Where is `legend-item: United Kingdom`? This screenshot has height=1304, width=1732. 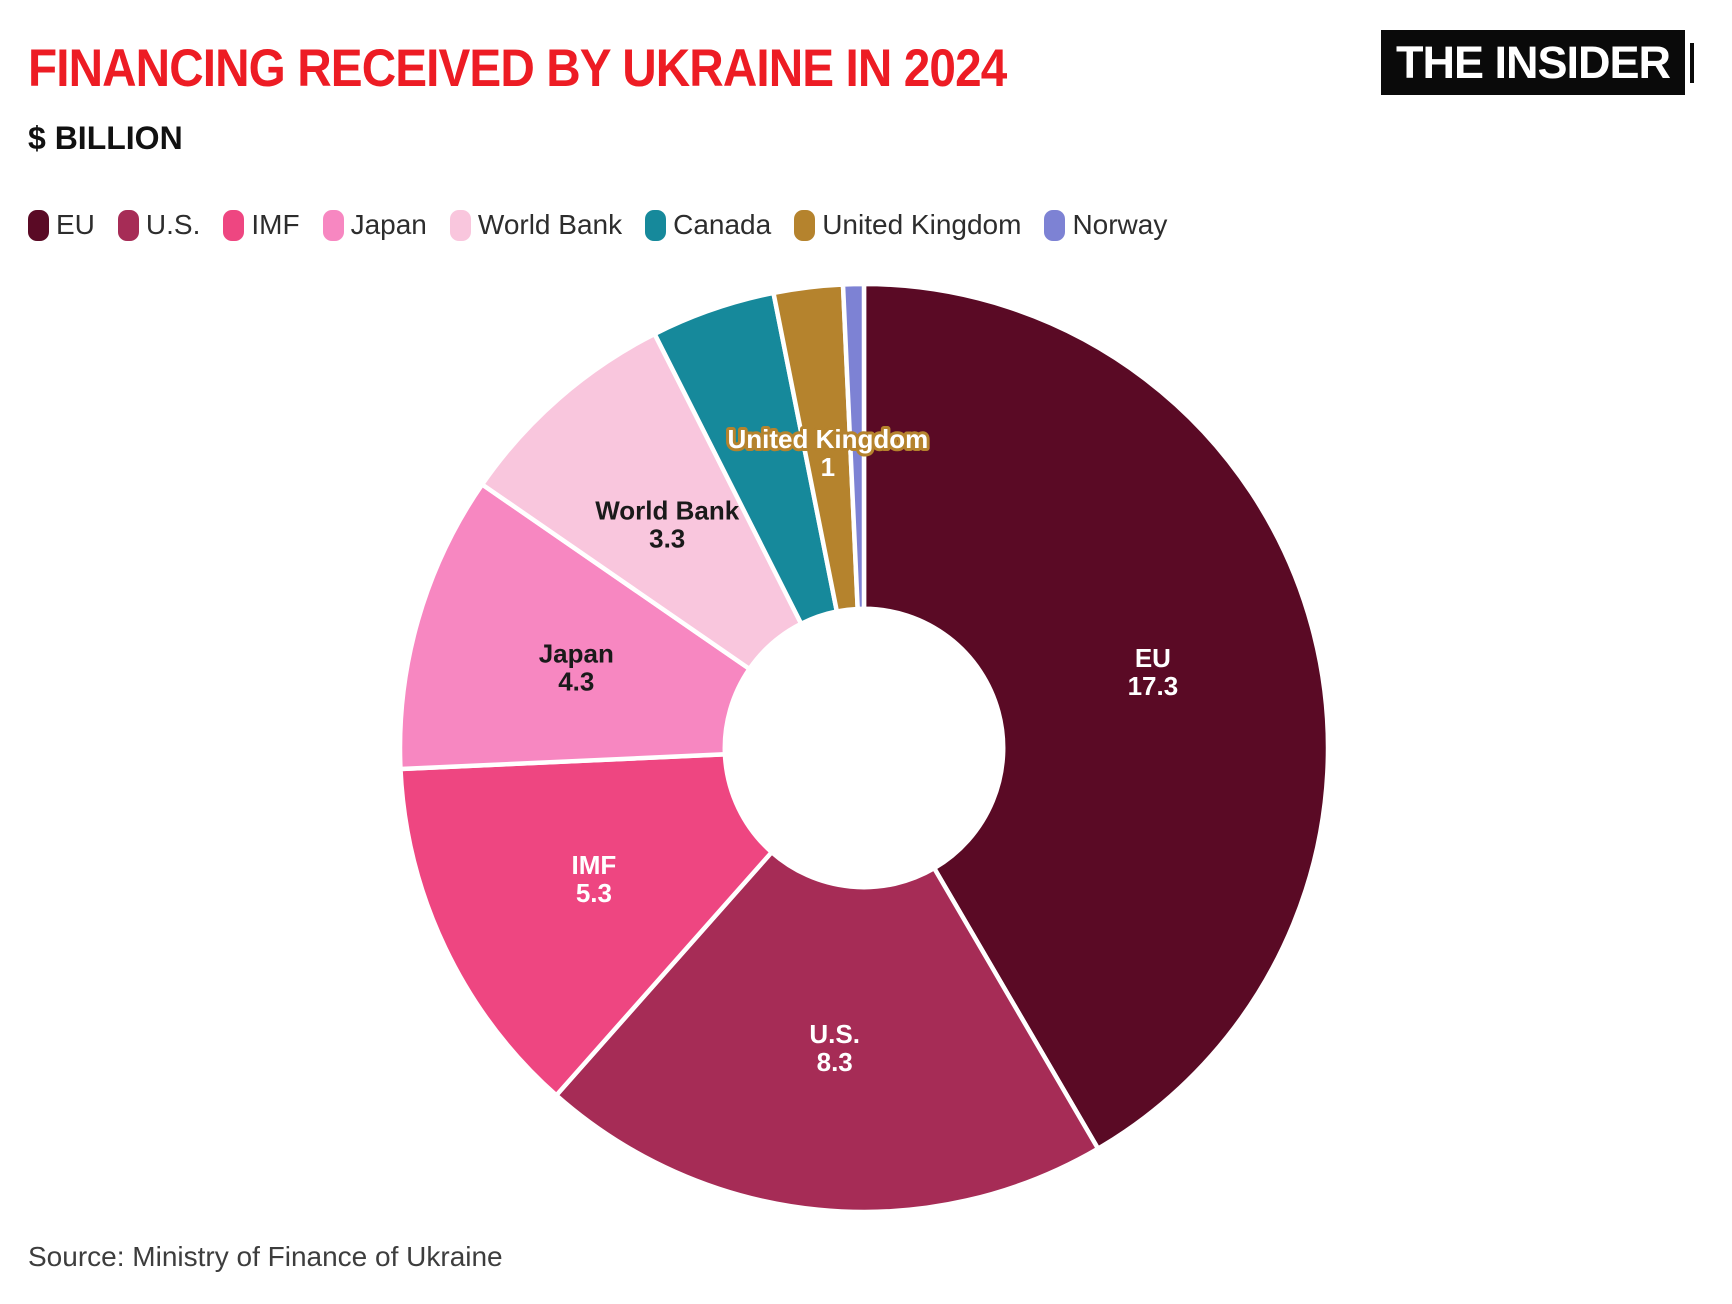
legend-item: United Kingdom is located at coordinates (907, 225).